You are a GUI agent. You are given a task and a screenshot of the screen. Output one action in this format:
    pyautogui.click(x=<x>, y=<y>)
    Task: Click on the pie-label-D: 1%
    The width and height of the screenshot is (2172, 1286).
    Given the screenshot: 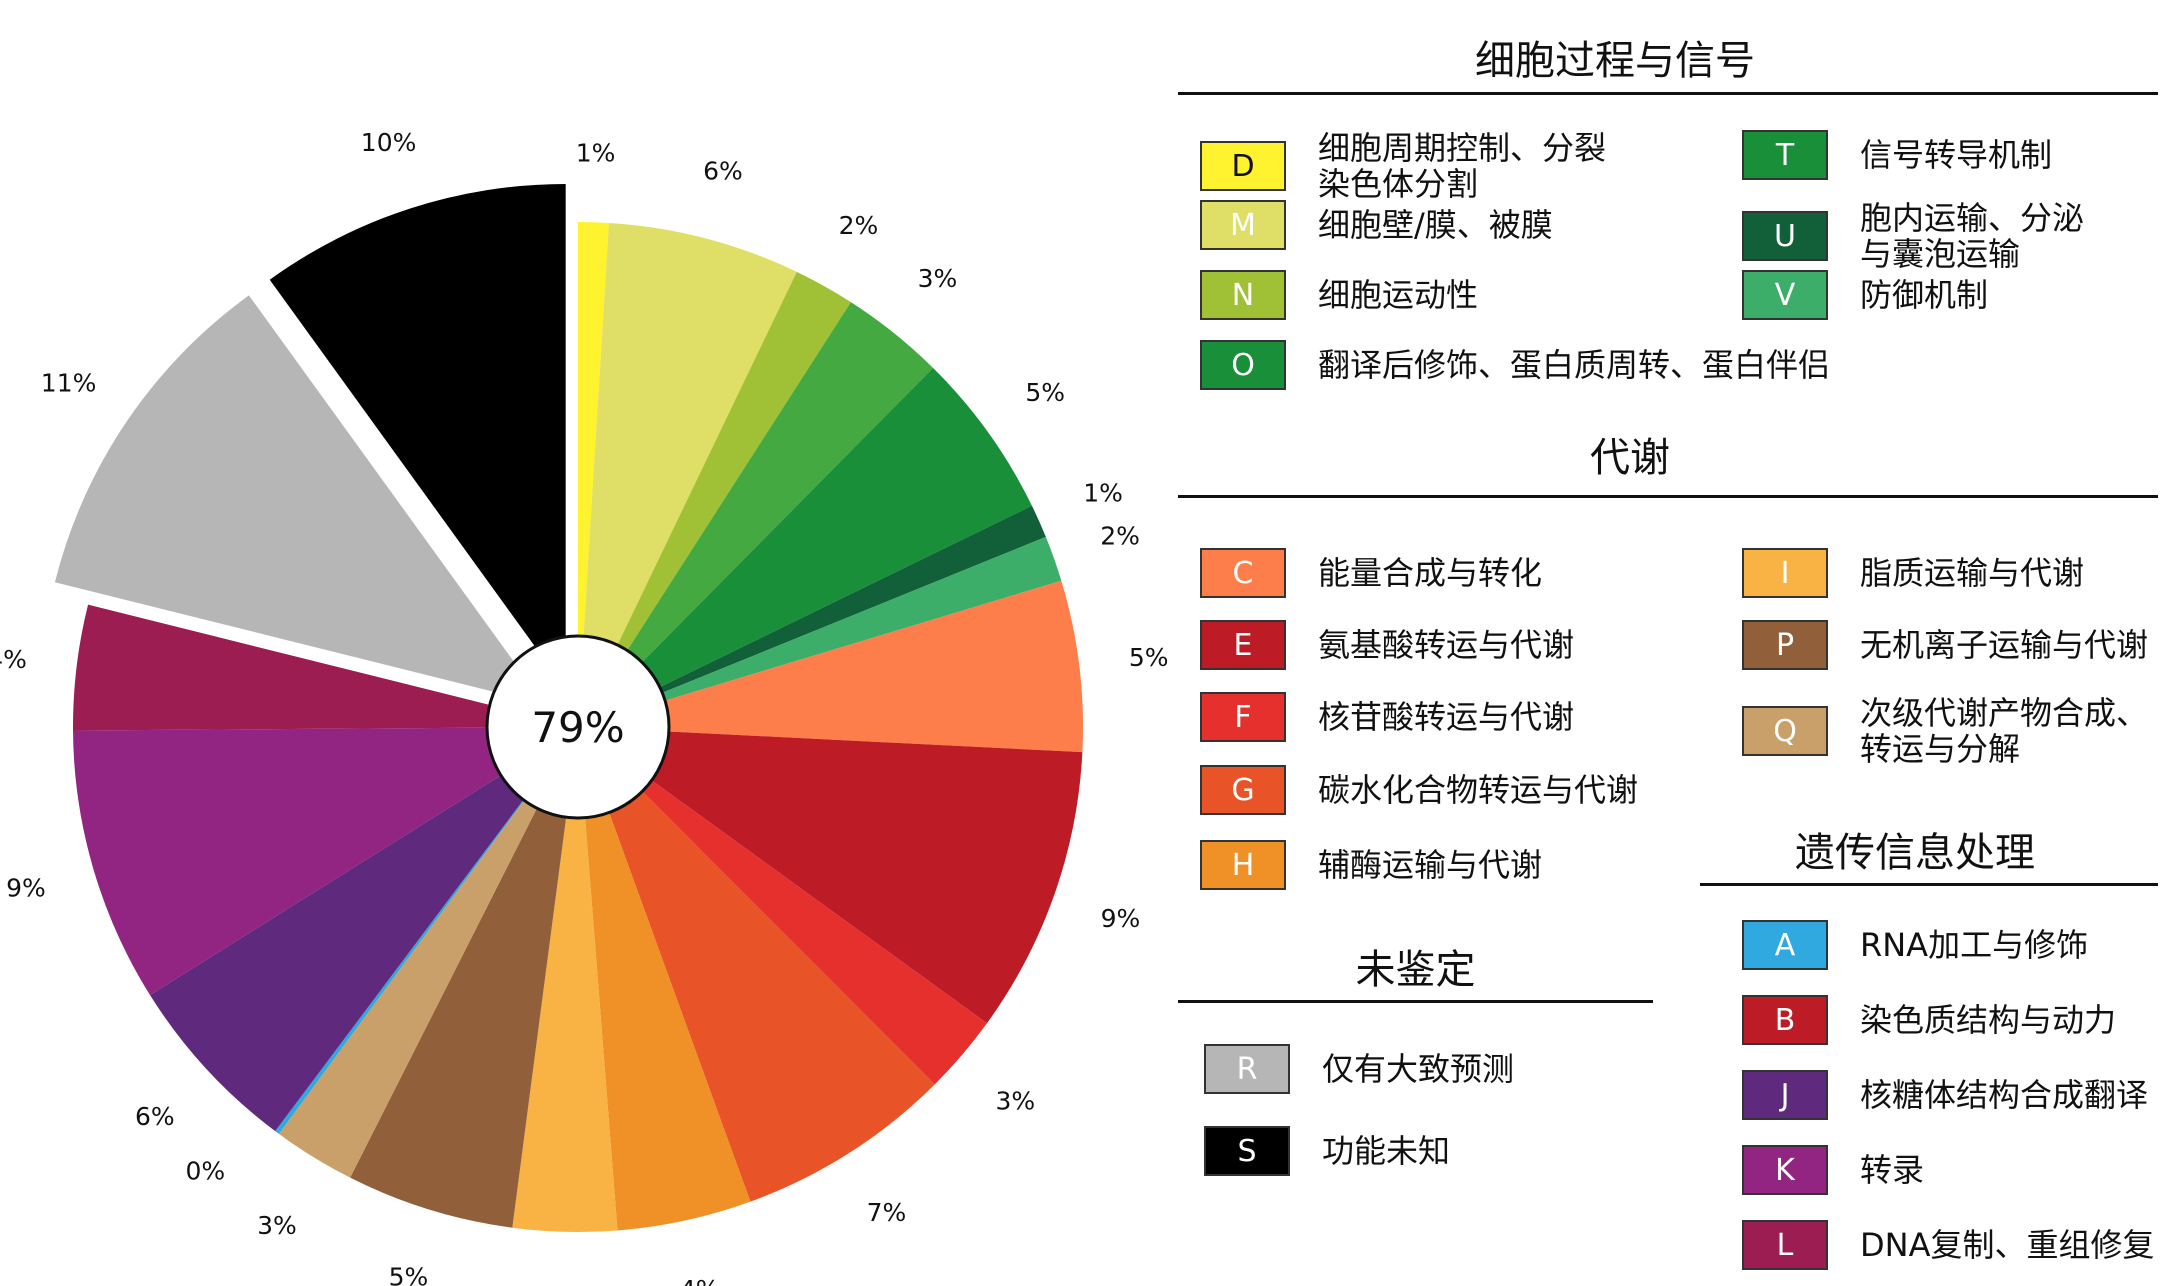 What is the action you would take?
    pyautogui.click(x=596, y=152)
    